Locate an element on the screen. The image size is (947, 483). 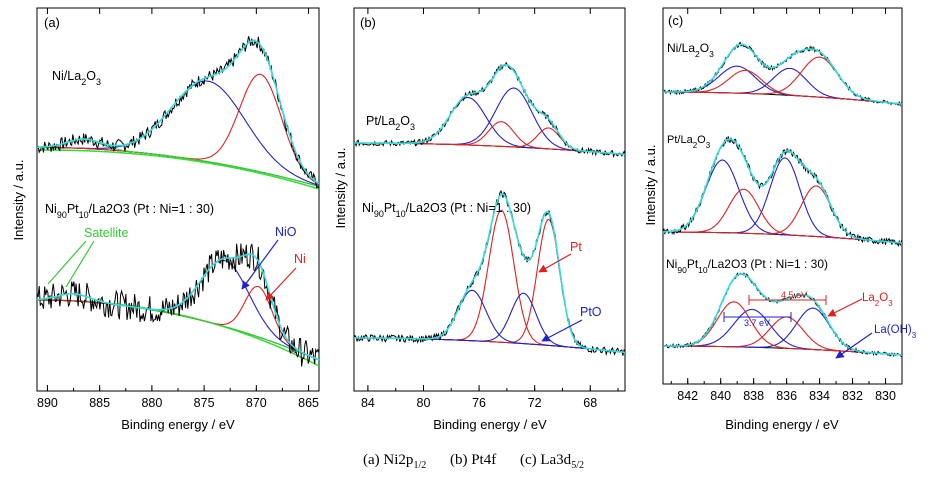
peak-component-line is located at coordinates (783, 87).